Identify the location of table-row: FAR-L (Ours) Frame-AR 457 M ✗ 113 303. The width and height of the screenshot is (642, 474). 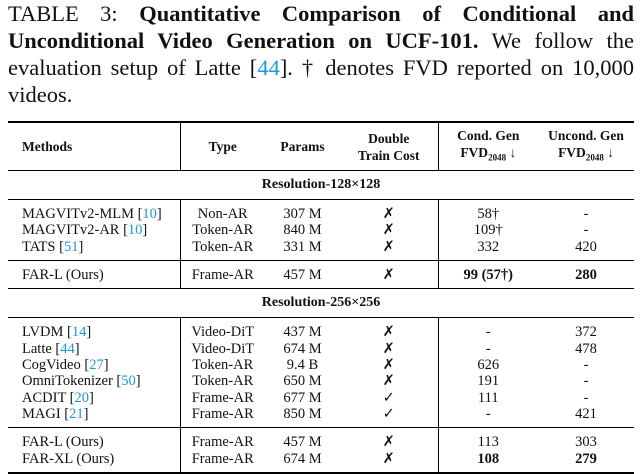
(321, 439).